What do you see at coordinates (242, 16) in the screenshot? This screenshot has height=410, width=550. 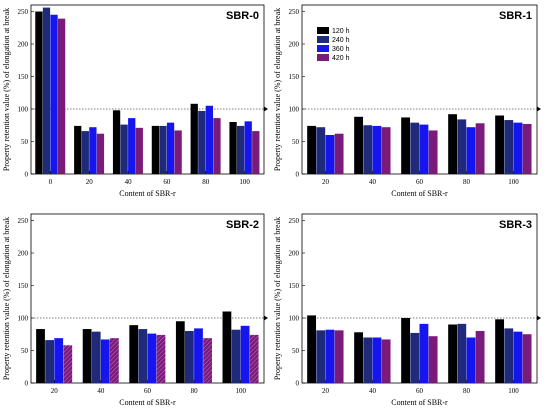 I see `panel-title: SBR-0` at bounding box center [242, 16].